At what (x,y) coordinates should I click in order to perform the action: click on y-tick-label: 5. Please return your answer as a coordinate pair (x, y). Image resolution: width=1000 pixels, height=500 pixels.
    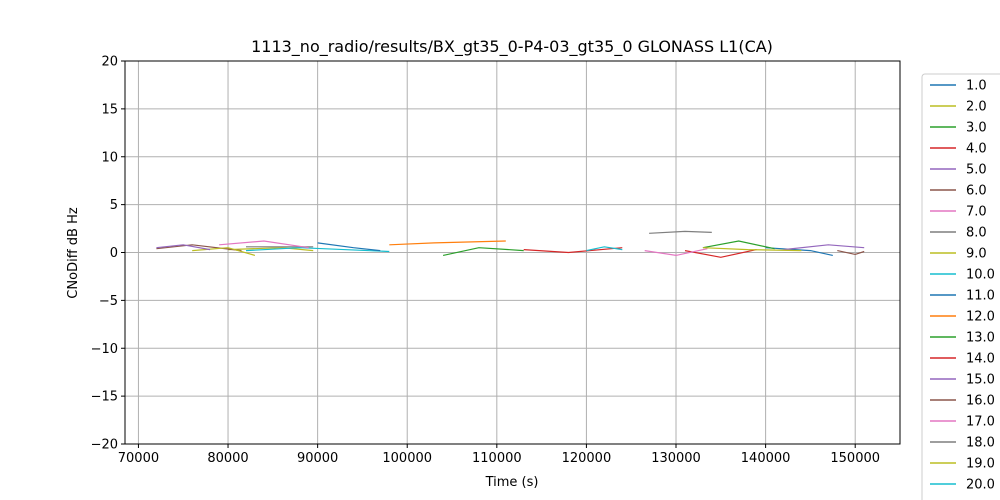
    Looking at the image, I should click on (114, 205).